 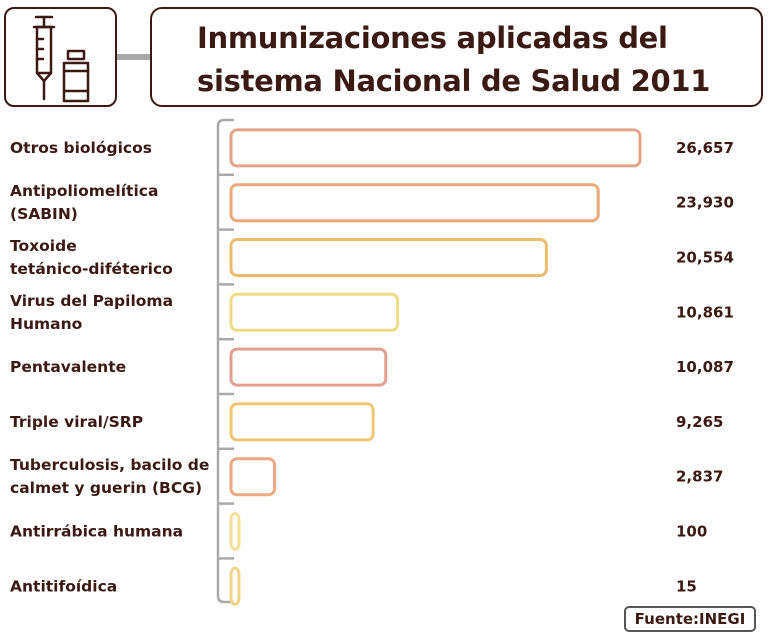 What do you see at coordinates (96, 532) in the screenshot?
I see `category-label: Antirrábica humana` at bounding box center [96, 532].